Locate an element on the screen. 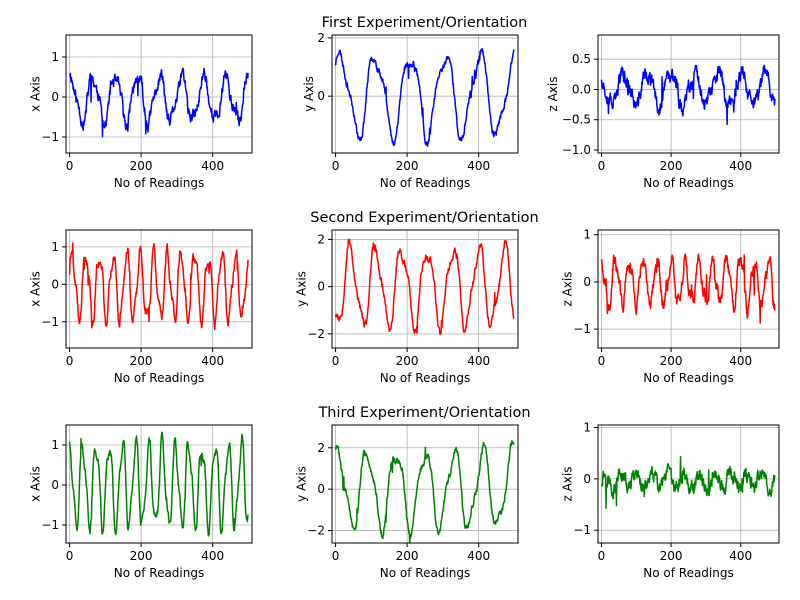  y-tick-label: −0.5 is located at coordinates (576, 120).